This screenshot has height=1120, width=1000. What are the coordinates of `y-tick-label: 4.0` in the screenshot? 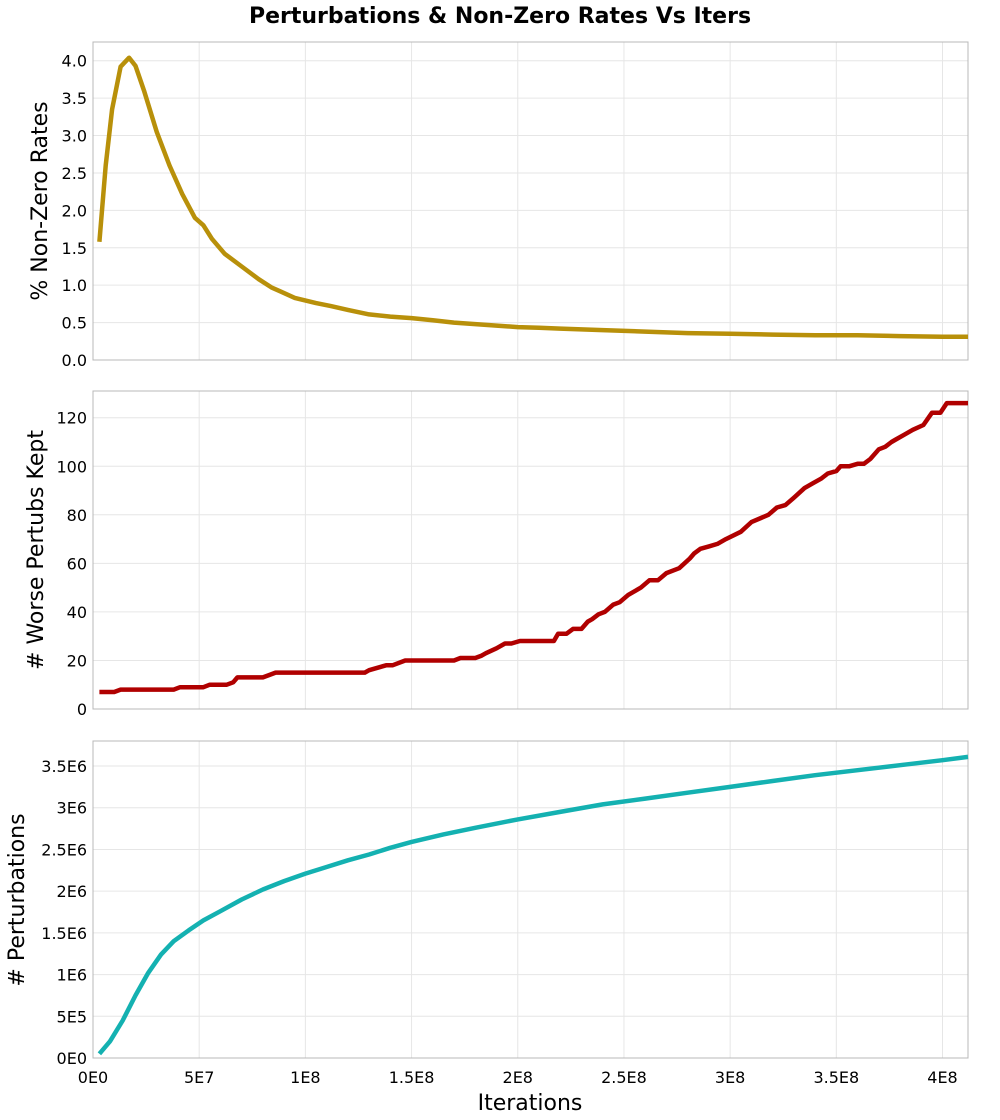 It's located at (74, 61).